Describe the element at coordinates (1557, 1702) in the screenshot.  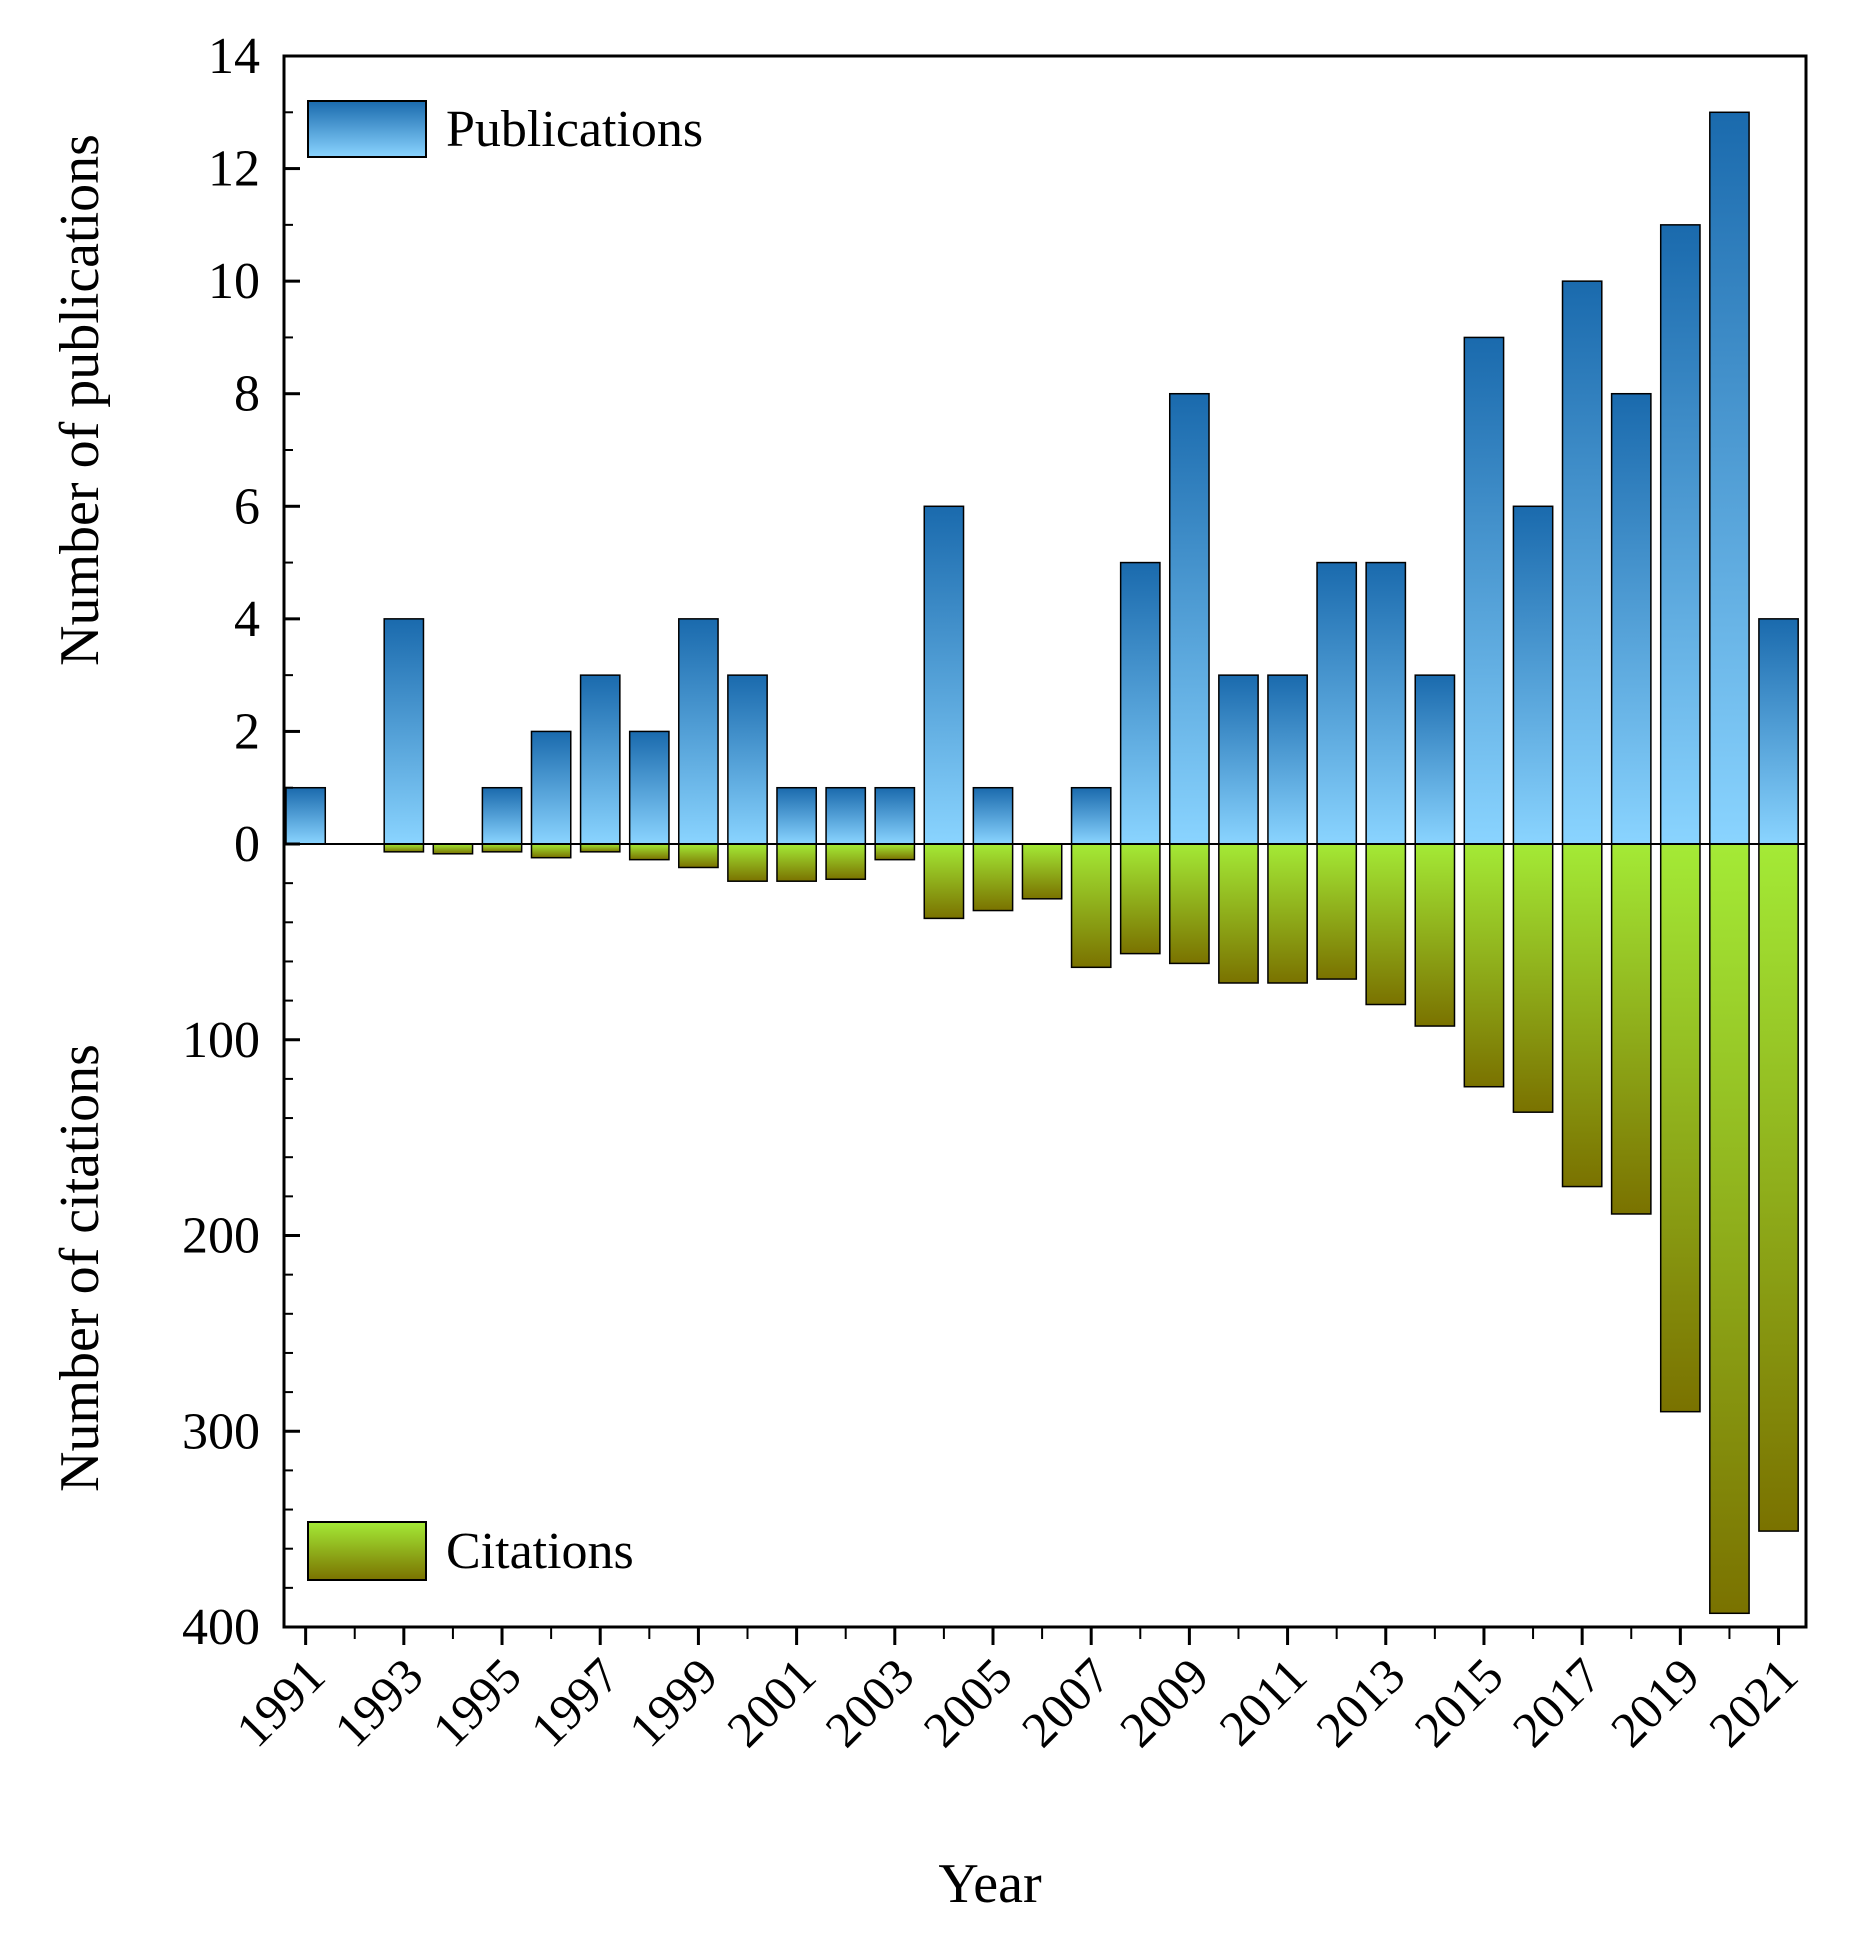
I see `x-tick-label-2017: 2017` at that location.